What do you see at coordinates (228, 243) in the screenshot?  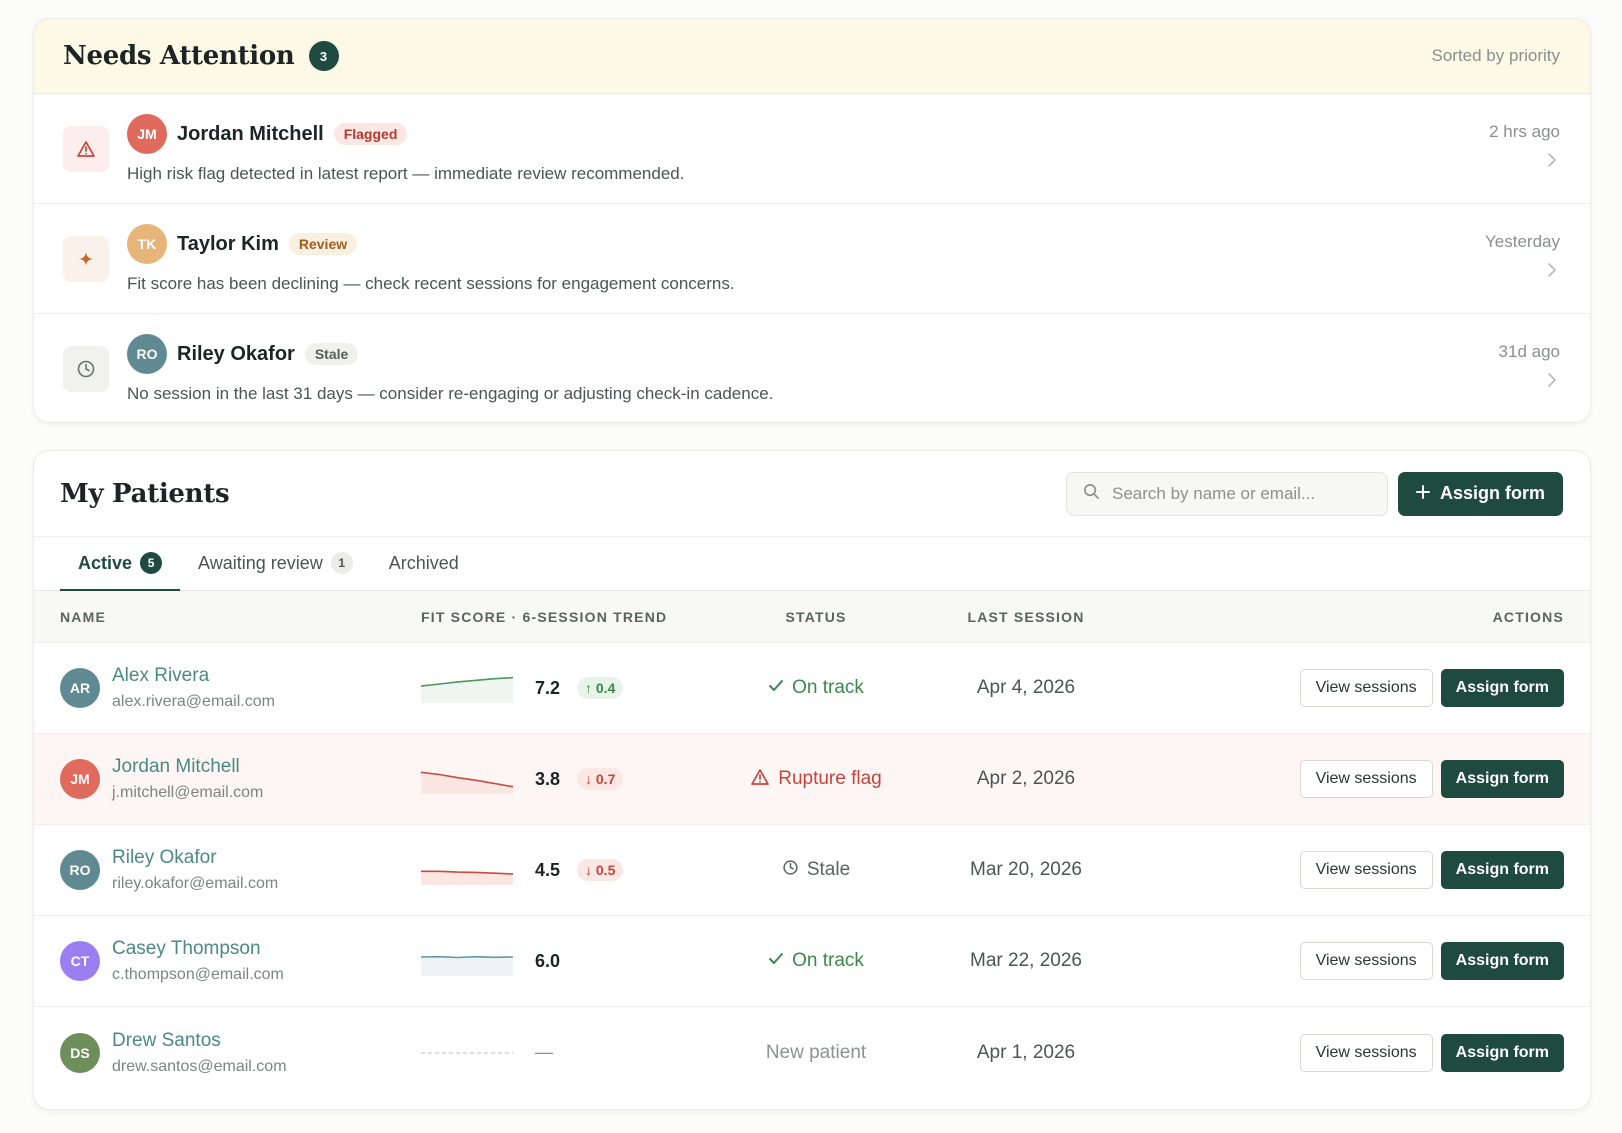 I see `attention-patient-name: Taylor Kim` at bounding box center [228, 243].